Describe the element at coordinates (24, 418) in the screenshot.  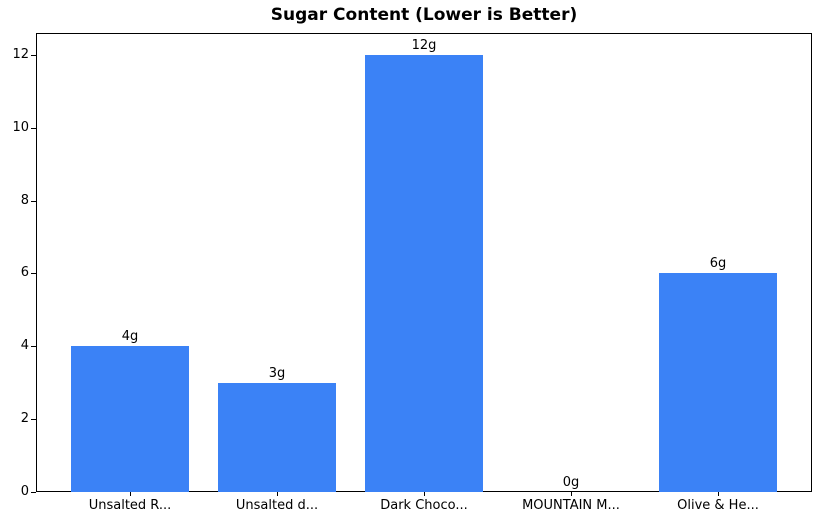
I see `y-axis-label-2: 2` at that location.